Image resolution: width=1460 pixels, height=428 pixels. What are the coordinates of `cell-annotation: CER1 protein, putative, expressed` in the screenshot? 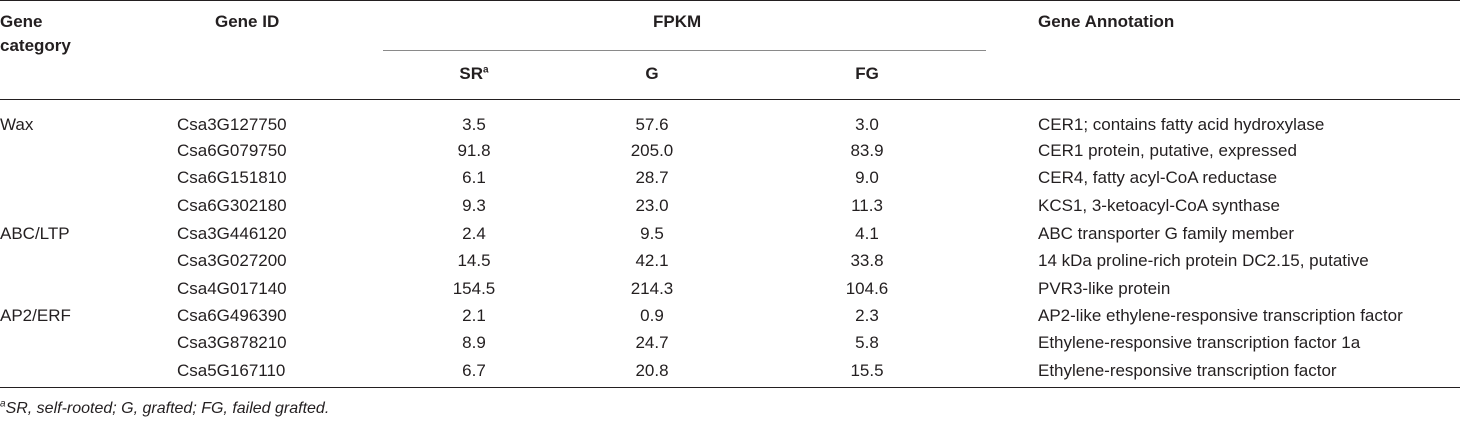 It's located at (1167, 150).